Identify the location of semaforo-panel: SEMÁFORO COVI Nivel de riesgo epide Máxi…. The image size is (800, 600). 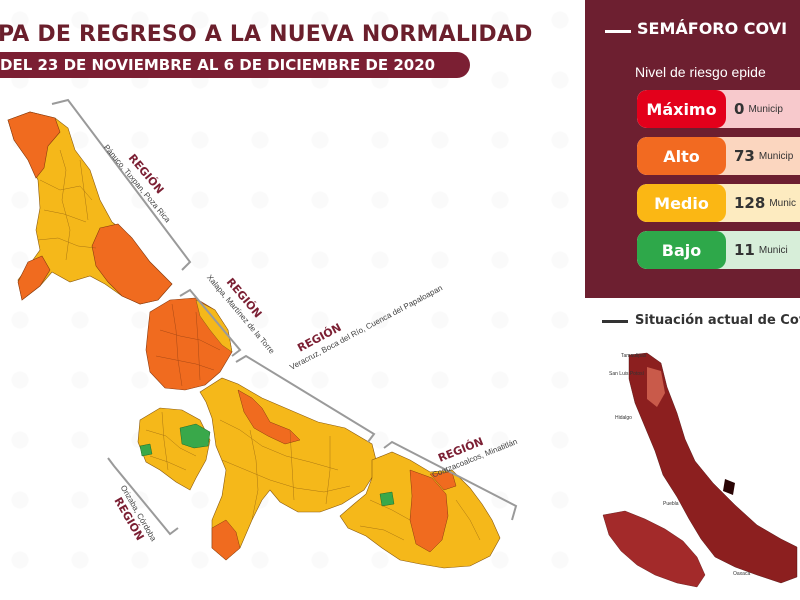
(692, 149).